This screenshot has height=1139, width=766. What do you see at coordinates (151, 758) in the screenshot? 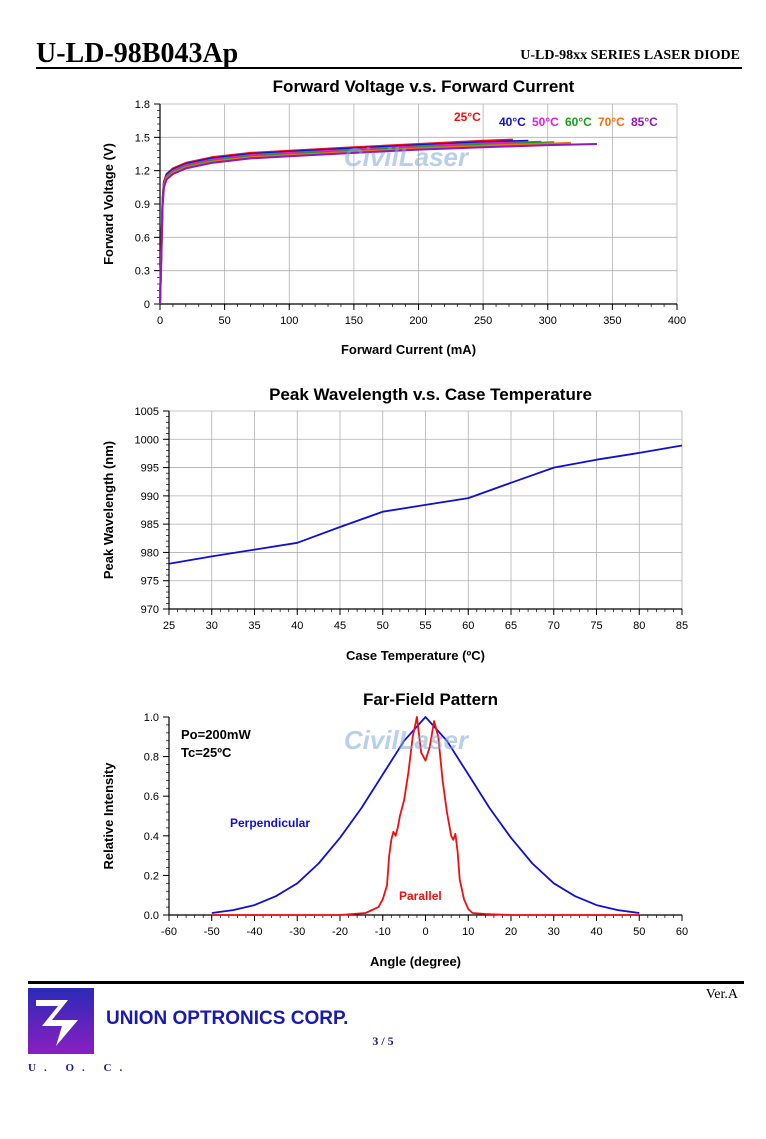
I see `y-tick-label: 0.8` at bounding box center [151, 758].